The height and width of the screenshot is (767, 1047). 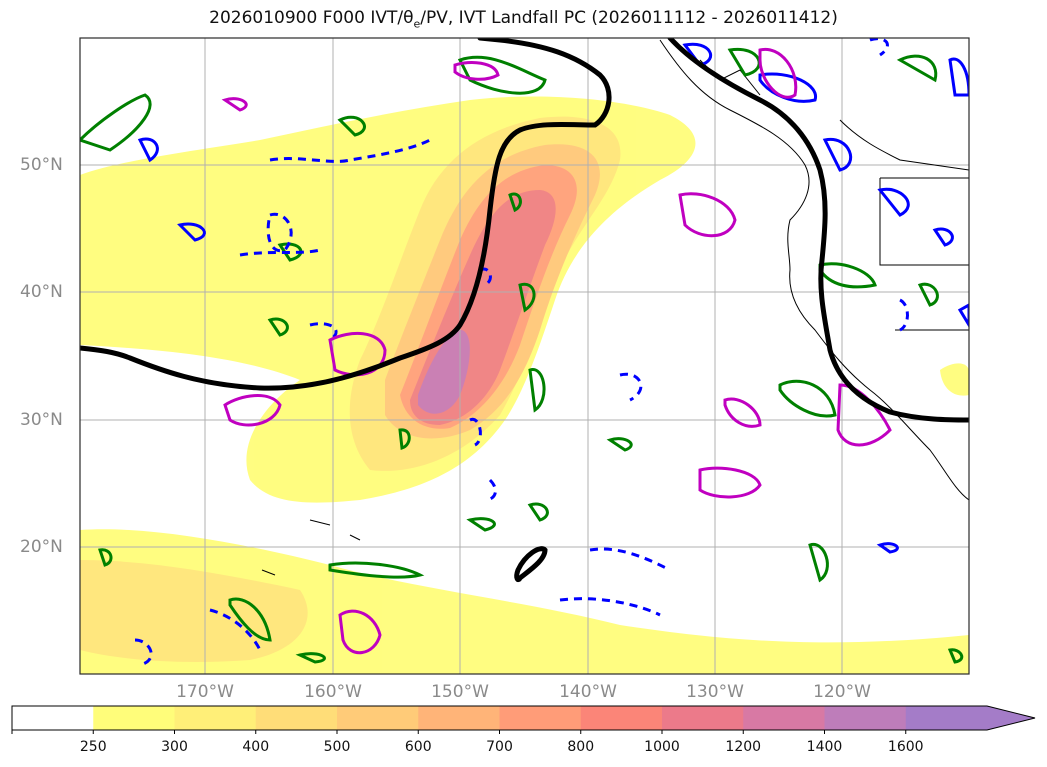 What do you see at coordinates (581, 747) in the screenshot?
I see `colorbar-tick-label: 800` at bounding box center [581, 747].